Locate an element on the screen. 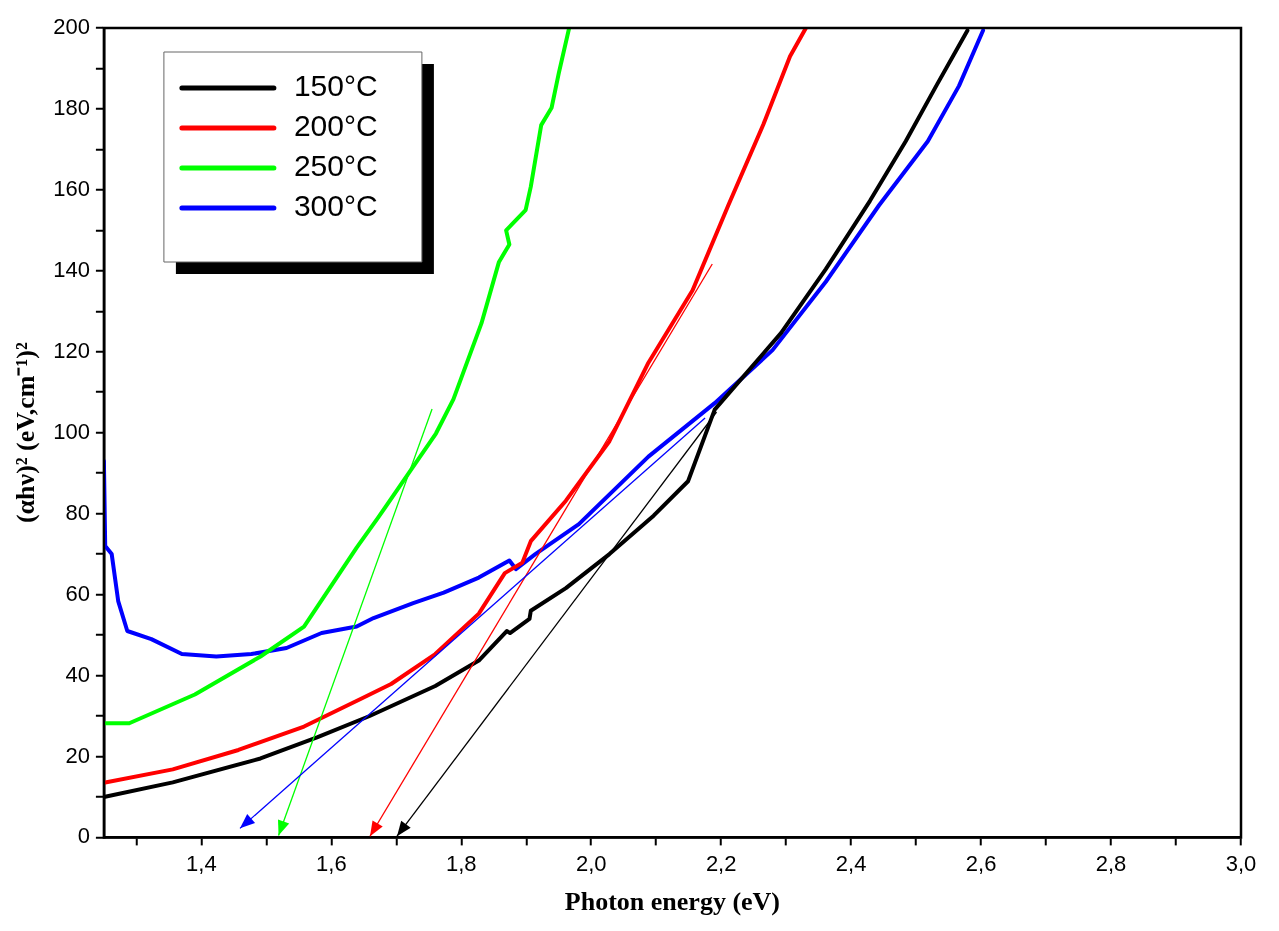  legend-label: 200°C is located at coordinates (335, 126).